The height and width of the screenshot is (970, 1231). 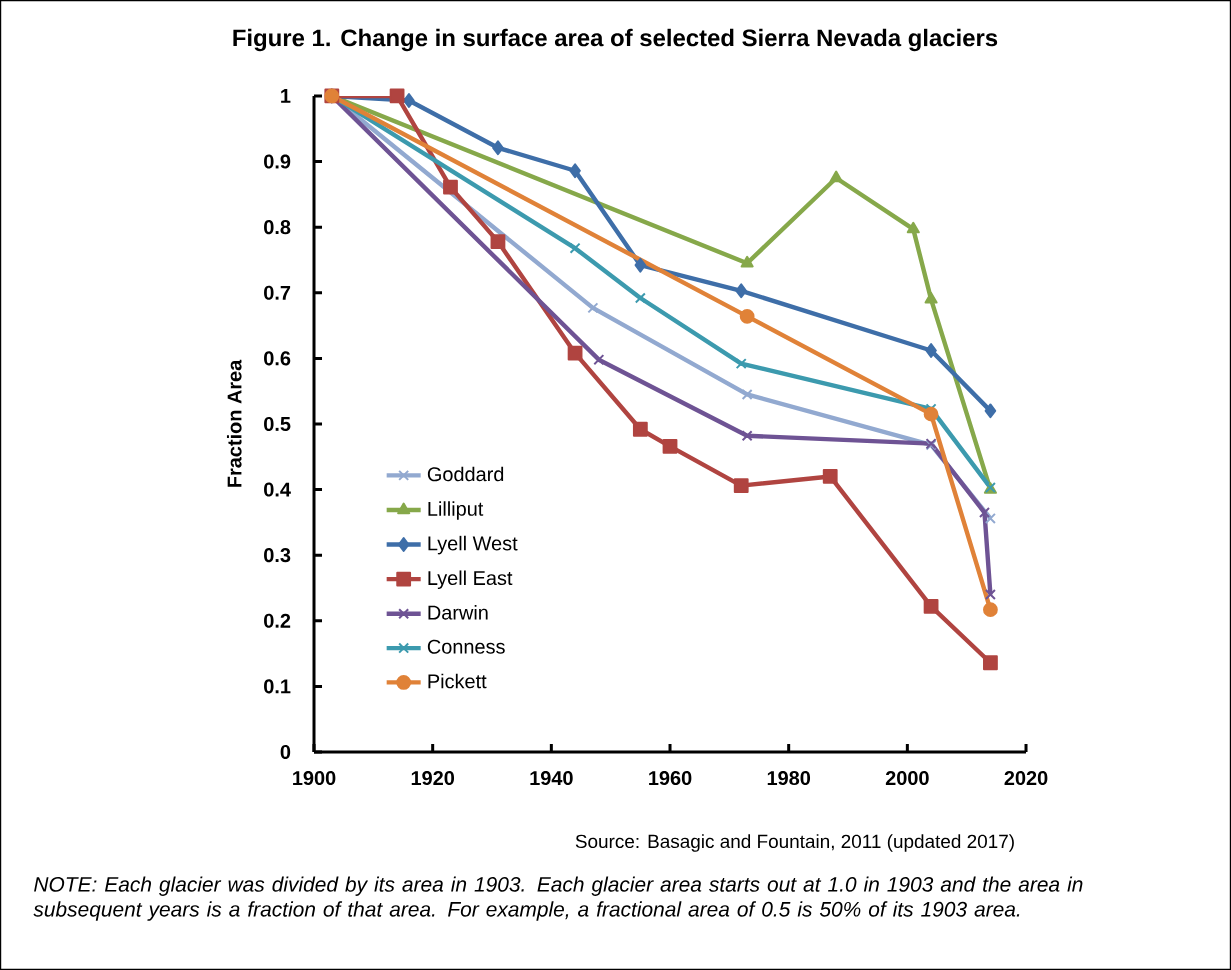 I want to click on text: NOTE: Each glacier was divided by its area in 1903. Each glacier area starts out at 1.0 in 1903 and the area in subsequent years is a fraction of that area. For example, a fractional area of 0.5 is 50% of its 1903 area., so click(x=558, y=898).